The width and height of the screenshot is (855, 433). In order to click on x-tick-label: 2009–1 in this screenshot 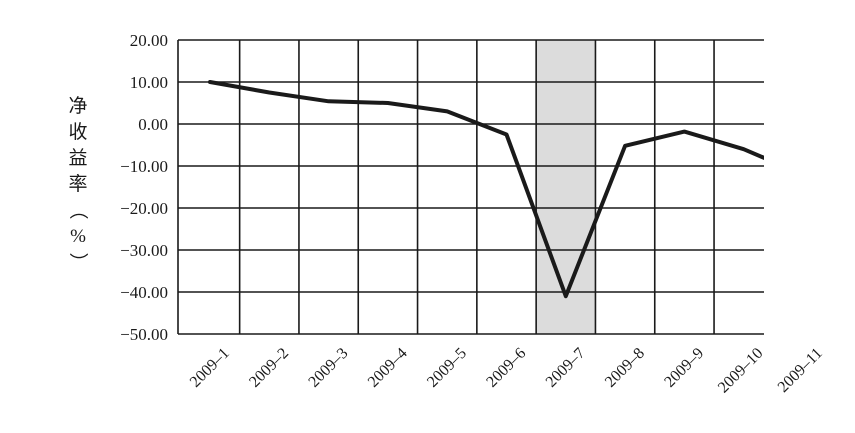, I will do `click(210, 368)`.